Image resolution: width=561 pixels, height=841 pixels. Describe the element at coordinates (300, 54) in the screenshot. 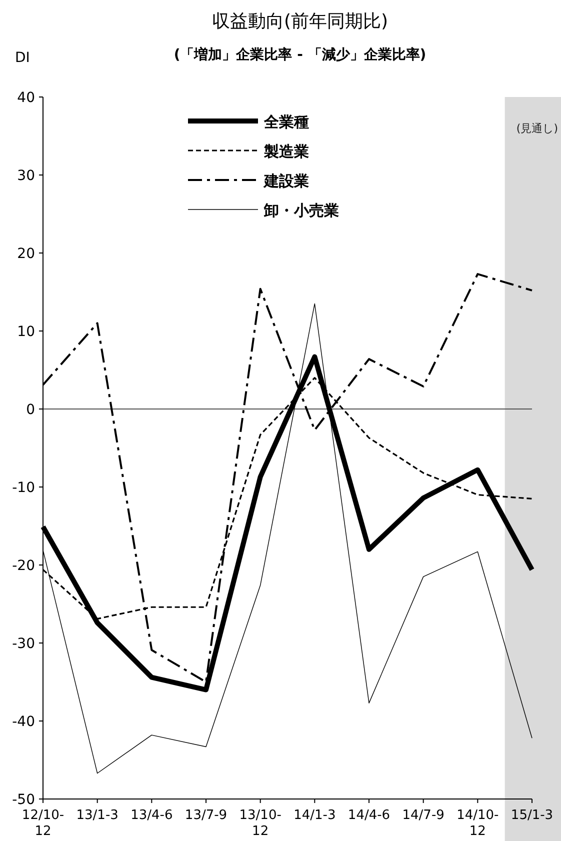

I see `chart-subtitle: (「増加」企業比率 - 「減少」企業比率)` at that location.